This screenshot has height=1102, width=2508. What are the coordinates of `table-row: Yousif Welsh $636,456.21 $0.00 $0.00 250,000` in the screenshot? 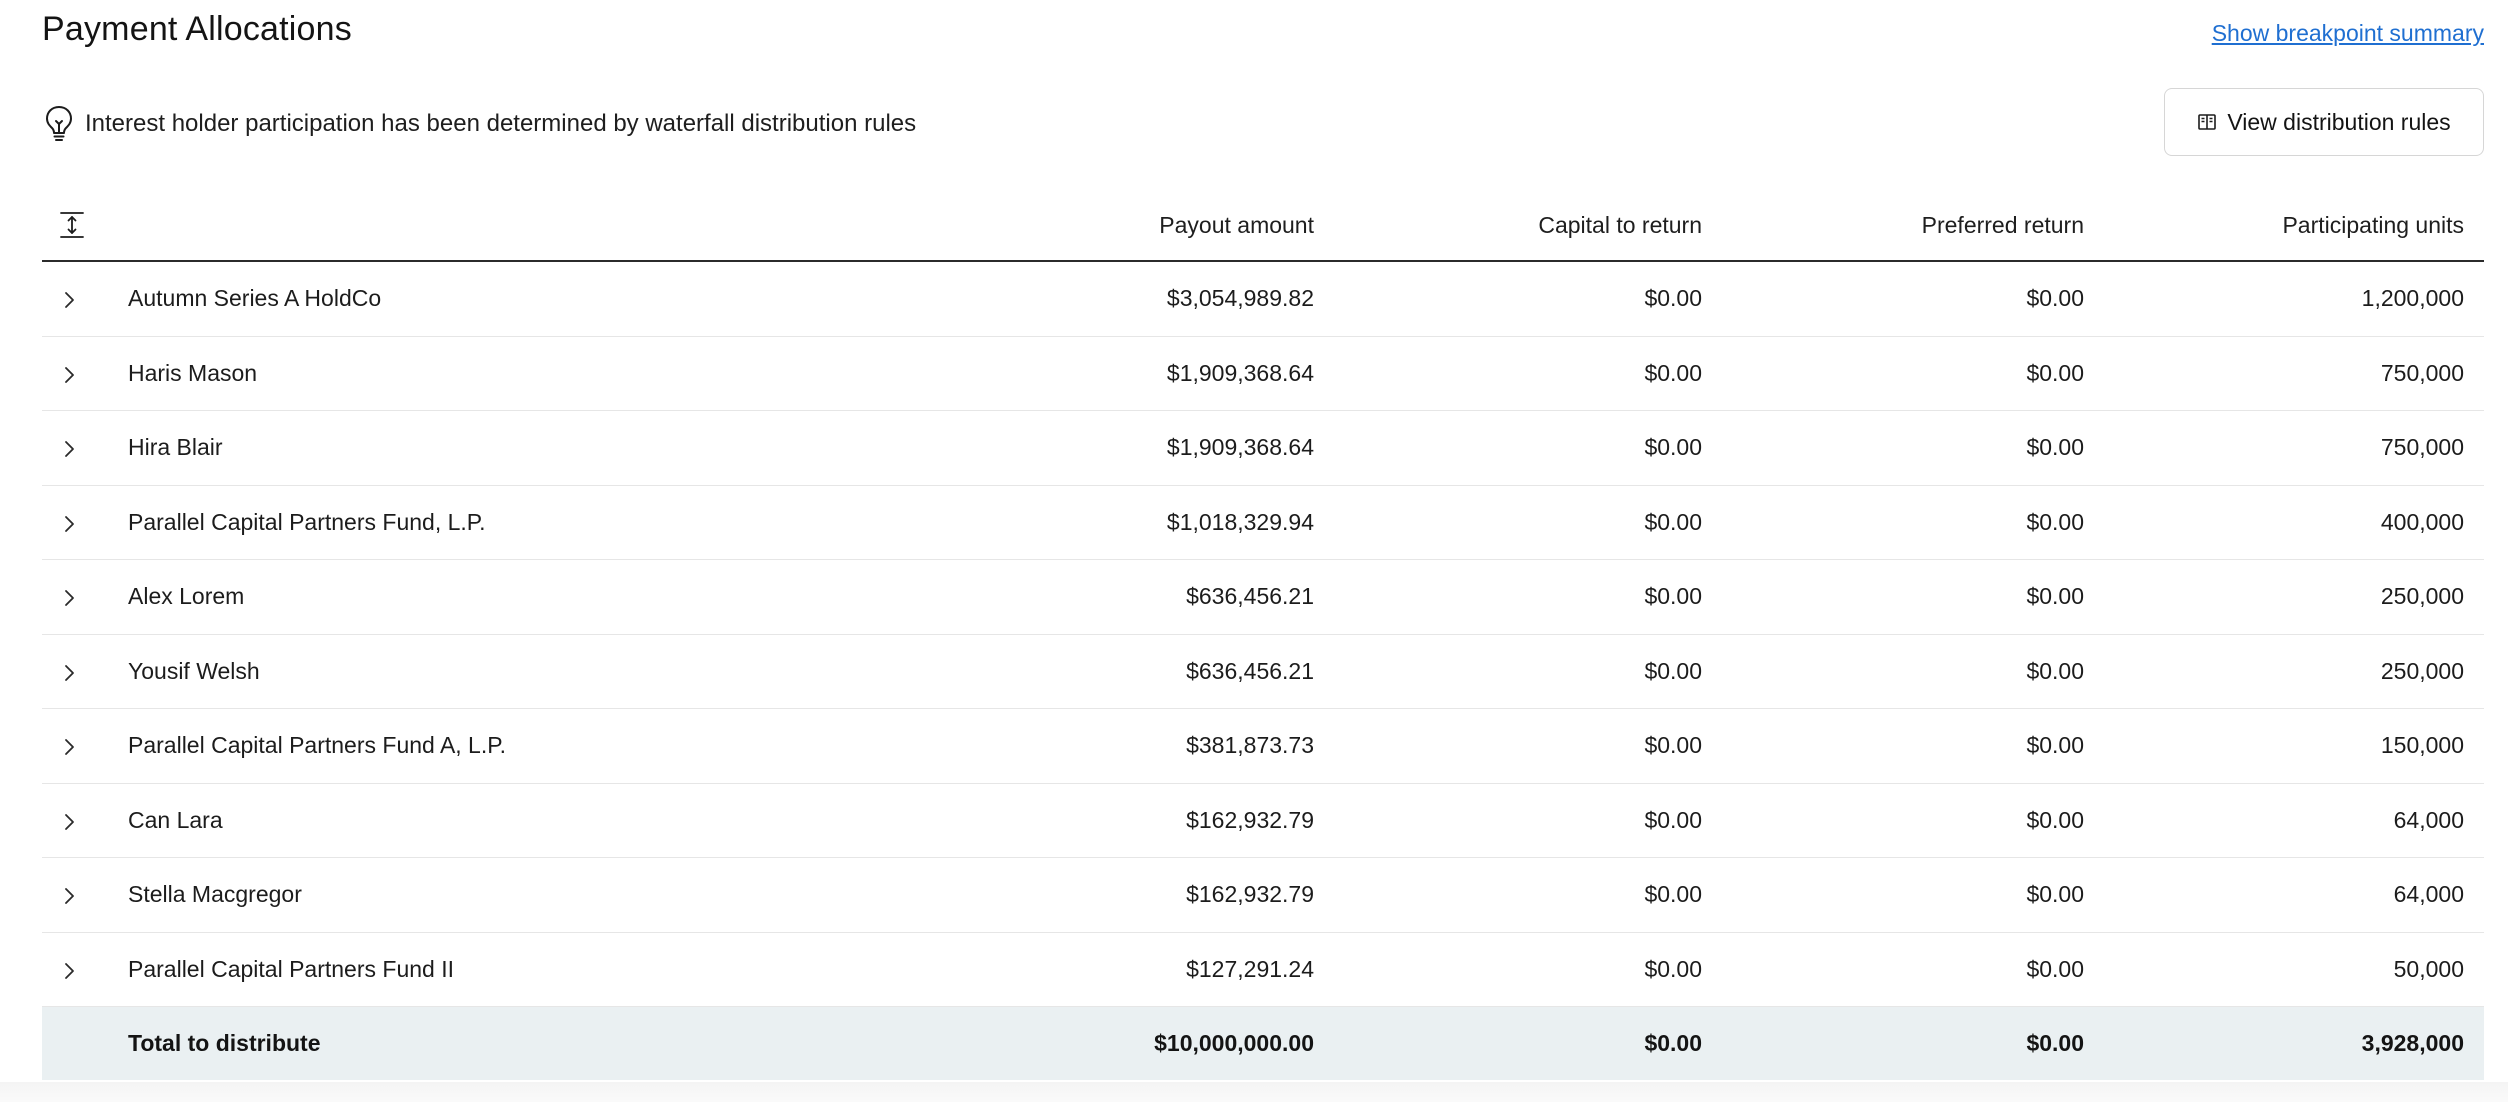 It's located at (1263, 671).